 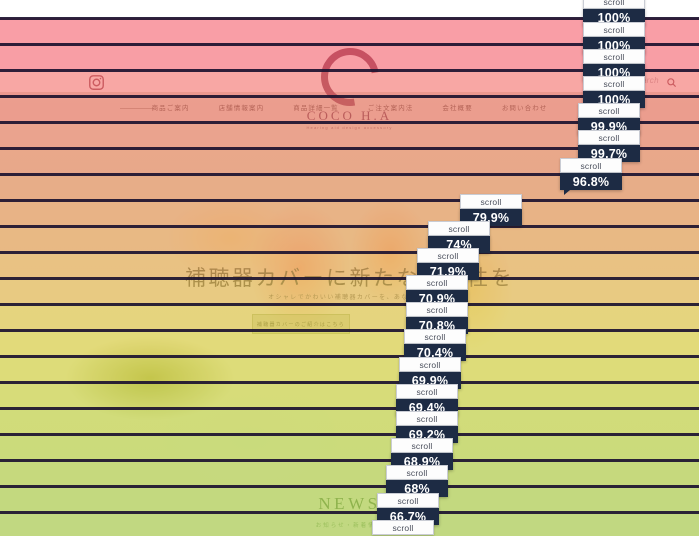 What do you see at coordinates (349, 526) in the screenshot?
I see `news-section-subtitle: お知らせ・新着情報` at bounding box center [349, 526].